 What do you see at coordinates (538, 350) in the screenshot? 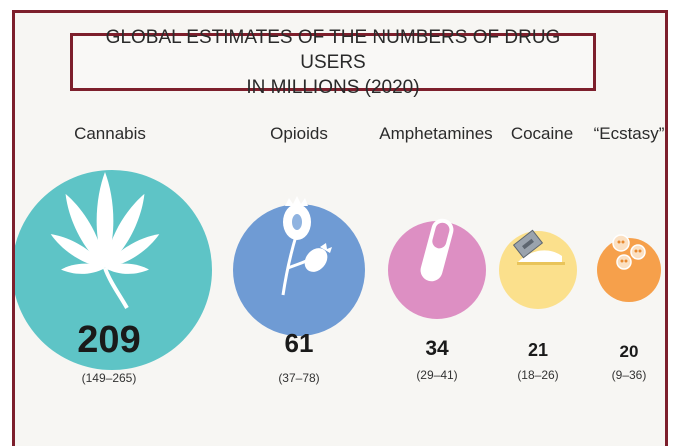
I see `value-label: 21` at bounding box center [538, 350].